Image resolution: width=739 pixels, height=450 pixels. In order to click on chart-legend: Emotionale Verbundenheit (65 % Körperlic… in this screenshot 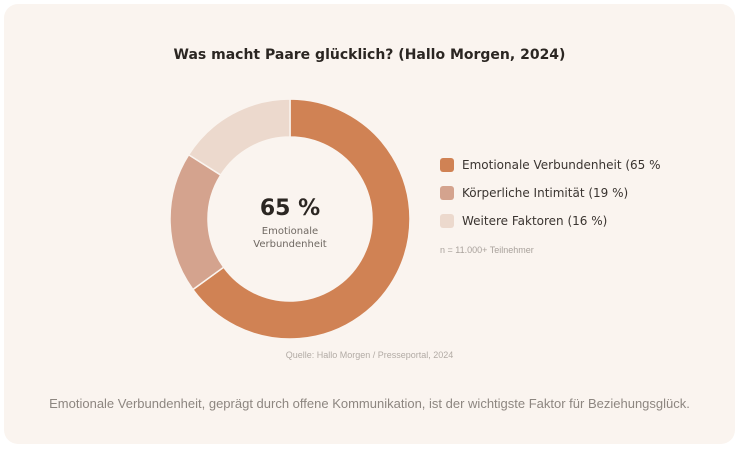, I will do `click(585, 193)`.